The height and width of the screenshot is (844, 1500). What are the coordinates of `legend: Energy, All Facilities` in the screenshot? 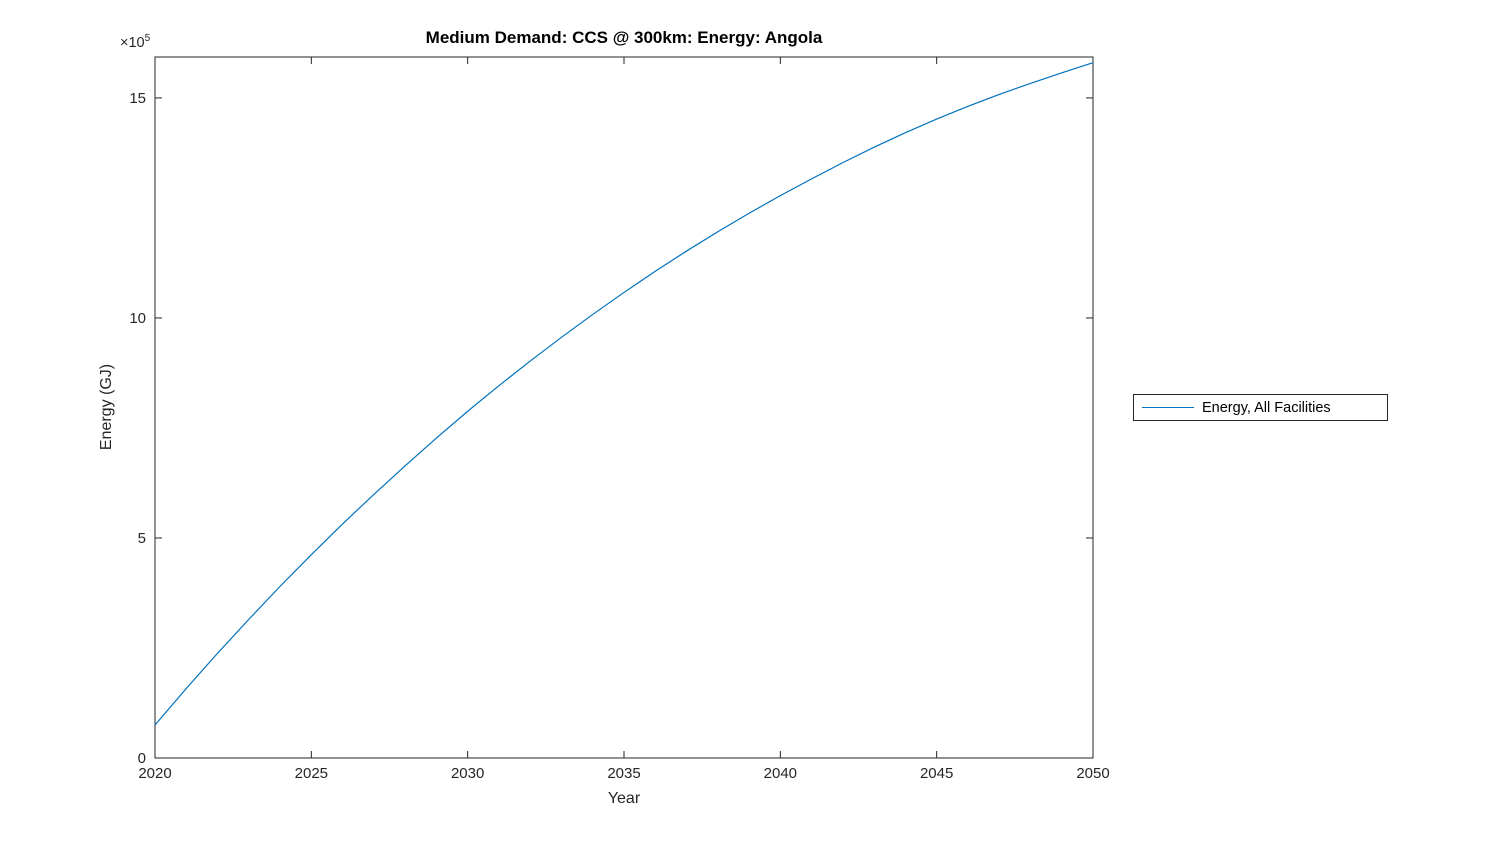 It's located at (1260, 407).